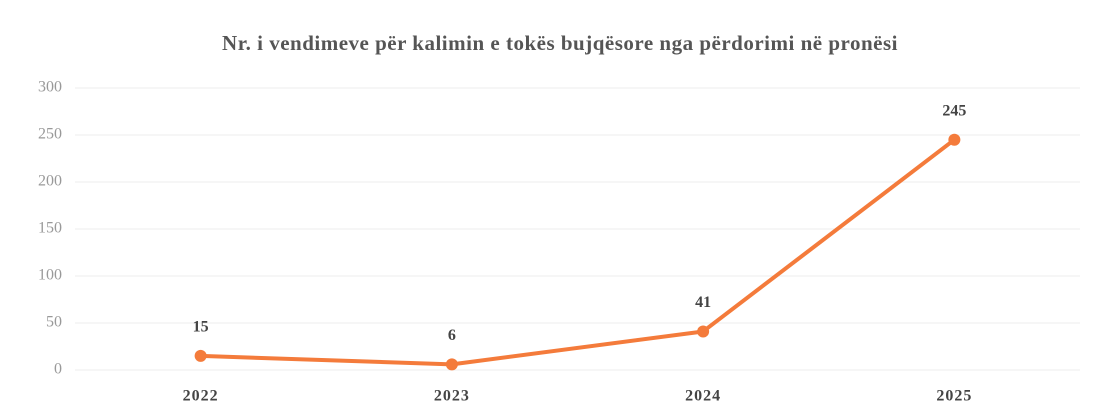 The width and height of the screenshot is (1095, 419). Describe the element at coordinates (201, 396) in the screenshot. I see `x-tick-label: 2022` at that location.